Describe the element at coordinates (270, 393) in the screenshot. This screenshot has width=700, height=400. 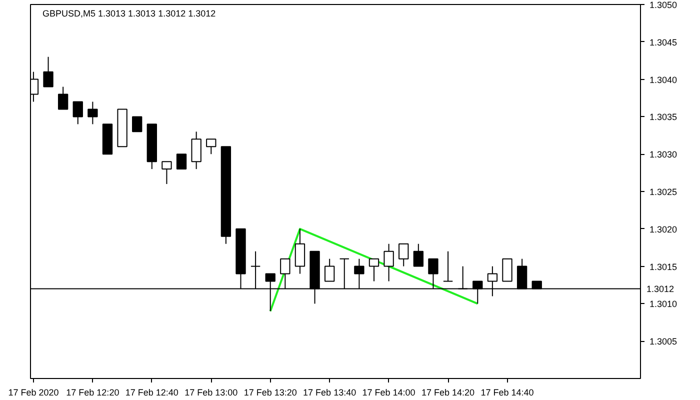
I see `x-tick-label: 17 Feb 13:20` at that location.